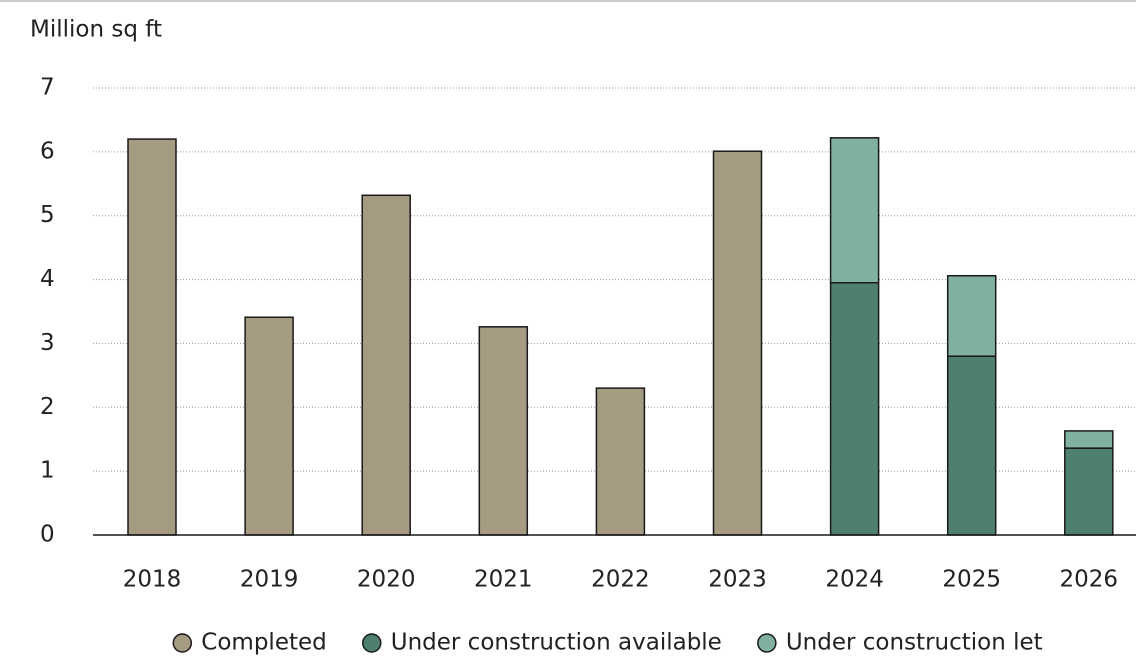  Describe the element at coordinates (47, 471) in the screenshot. I see `y-tick-label: 1` at that location.